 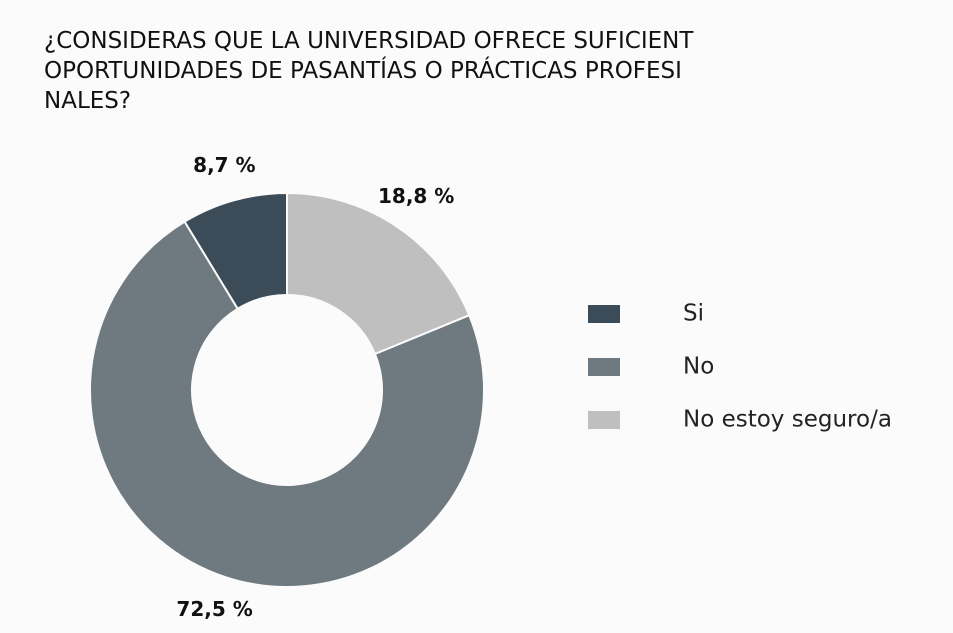 What do you see at coordinates (87, 101) in the screenshot?
I see `chart-title: NALES?` at bounding box center [87, 101].